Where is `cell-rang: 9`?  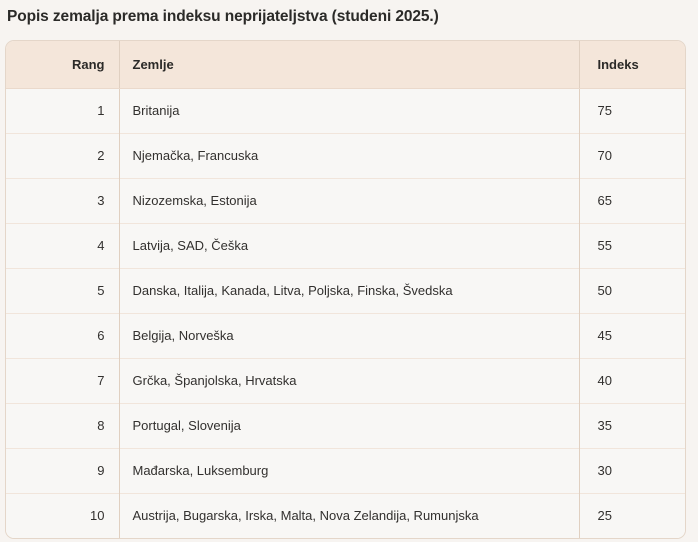
cell-rang: 9 is located at coordinates (62, 470).